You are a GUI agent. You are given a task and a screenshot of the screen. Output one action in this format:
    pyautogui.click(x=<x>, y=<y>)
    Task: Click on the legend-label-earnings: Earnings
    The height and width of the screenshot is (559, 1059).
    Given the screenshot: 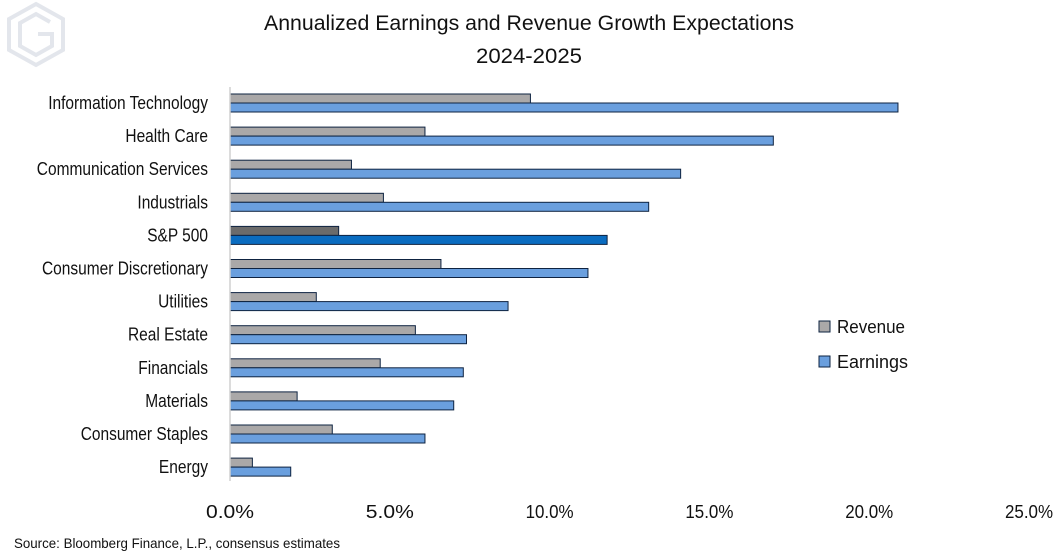 What is the action you would take?
    pyautogui.click(x=872, y=362)
    